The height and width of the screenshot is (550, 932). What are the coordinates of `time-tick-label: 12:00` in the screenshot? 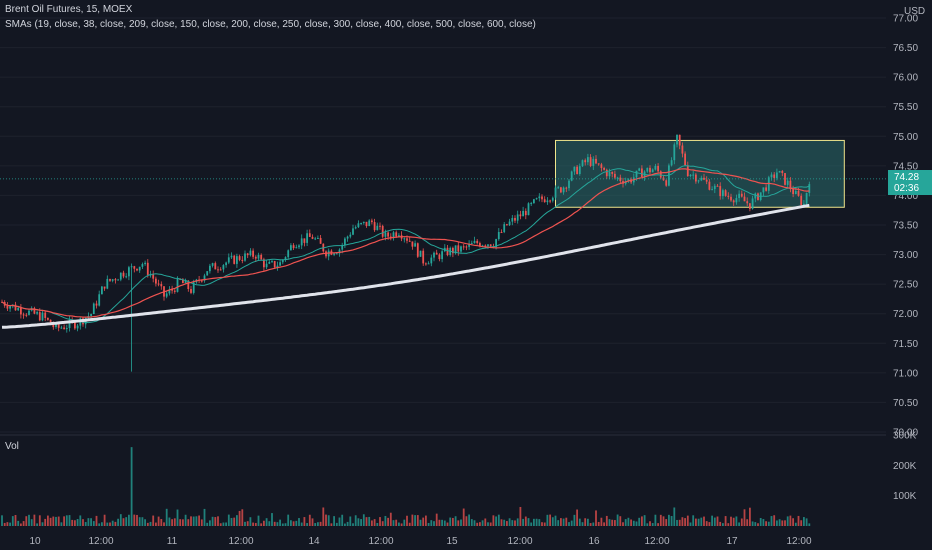 It's located at (100, 541).